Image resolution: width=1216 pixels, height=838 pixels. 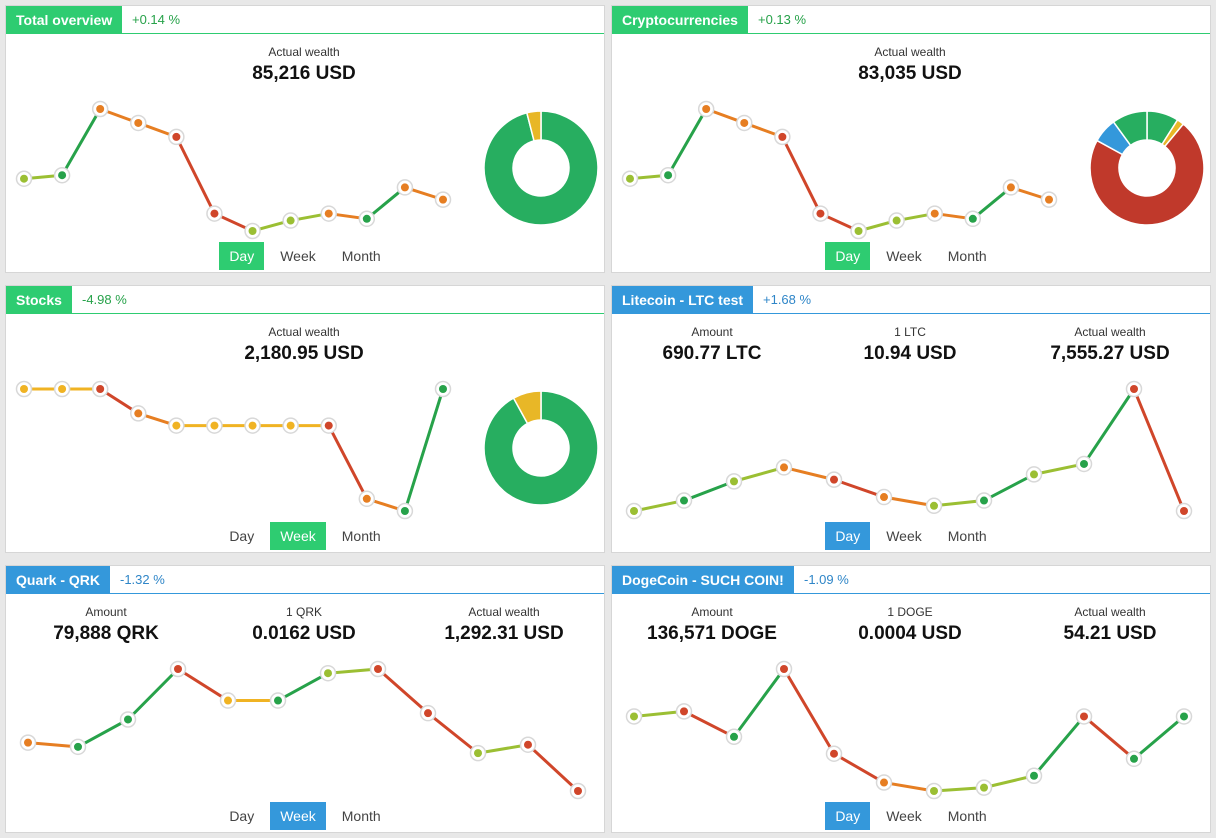 I want to click on panel-title: Total overview, so click(x=64, y=20).